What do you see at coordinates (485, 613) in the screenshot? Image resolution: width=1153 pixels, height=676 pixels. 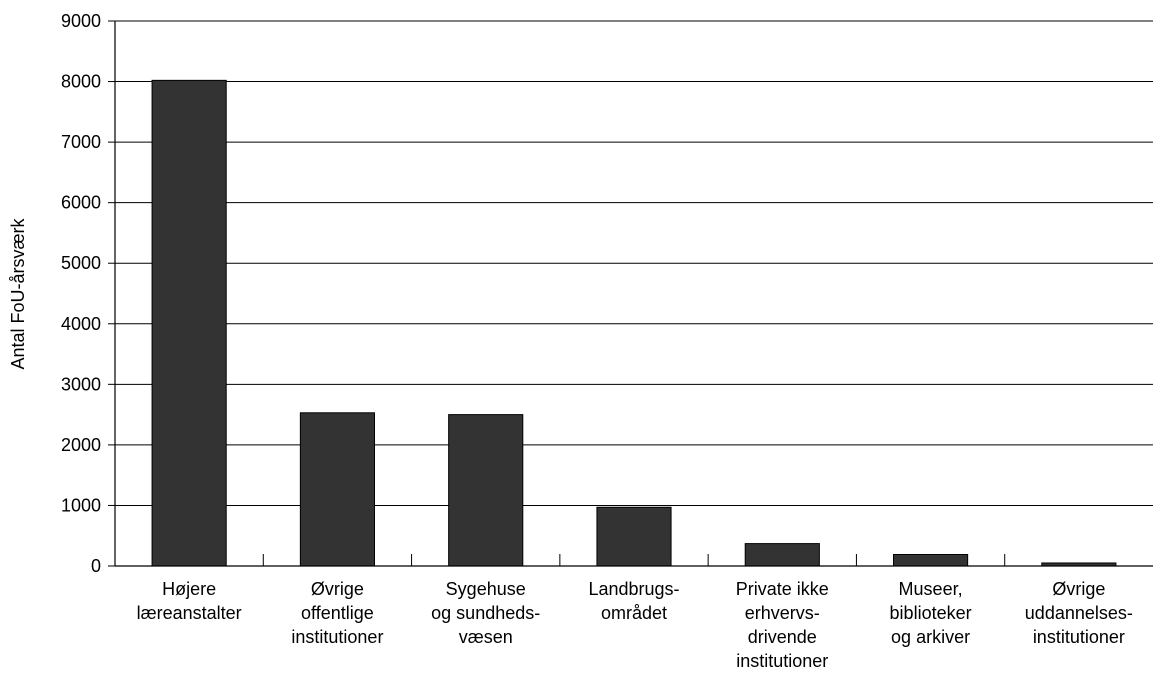 I see `x-tick-label: Sygehuse og sundheds-væsen` at bounding box center [485, 613].